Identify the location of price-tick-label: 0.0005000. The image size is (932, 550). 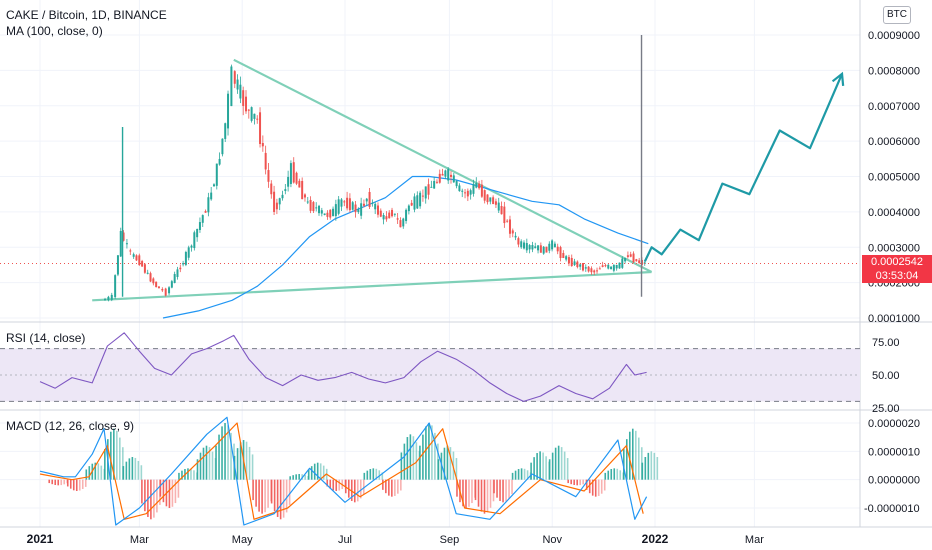
(894, 178).